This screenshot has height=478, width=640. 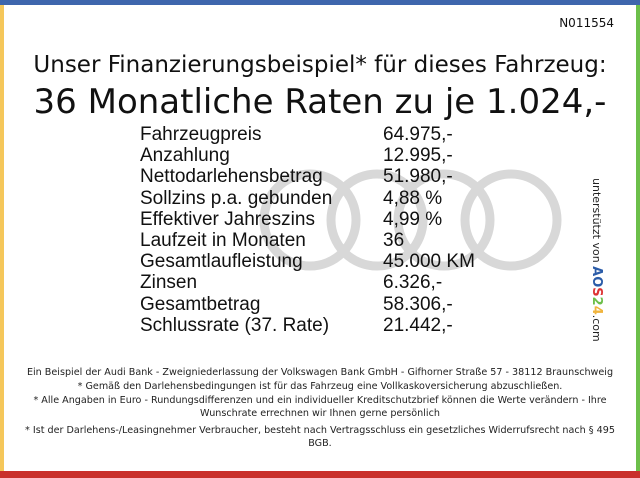 I want to click on audi-rings-logo, so click(x=410, y=220).